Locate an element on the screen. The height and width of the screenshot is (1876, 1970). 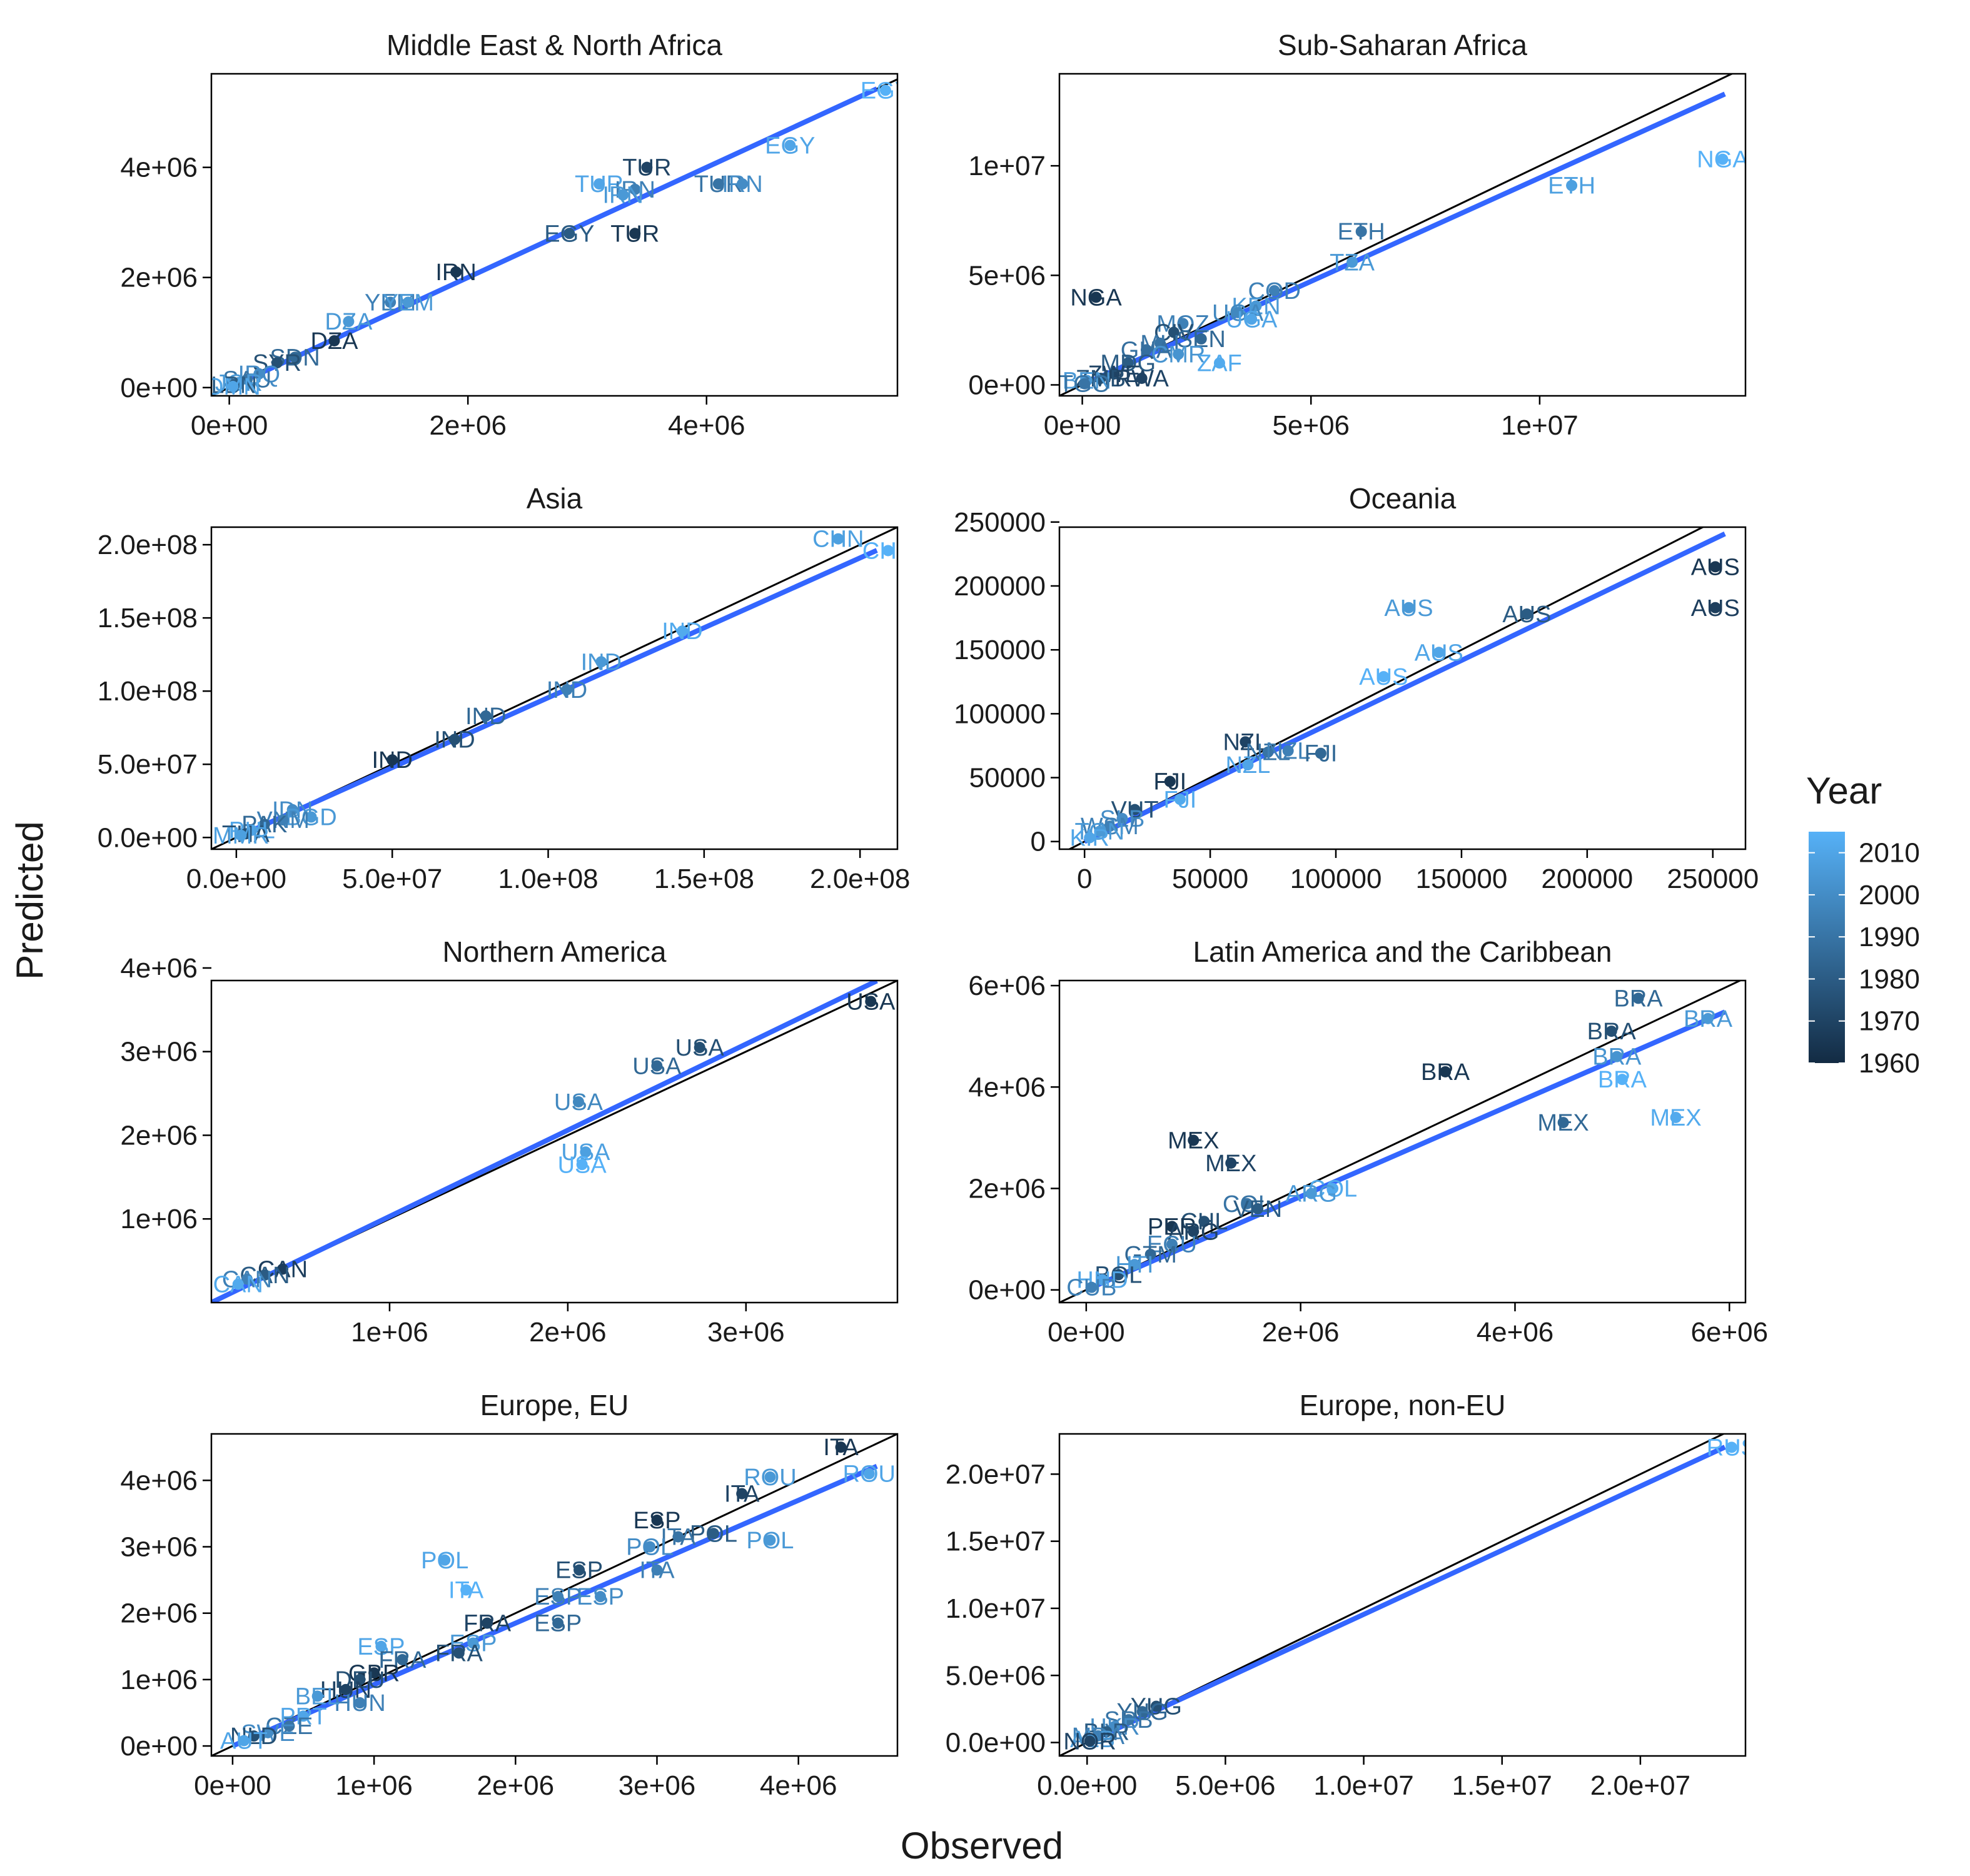
legend-label: 2010 is located at coordinates (1890, 853).